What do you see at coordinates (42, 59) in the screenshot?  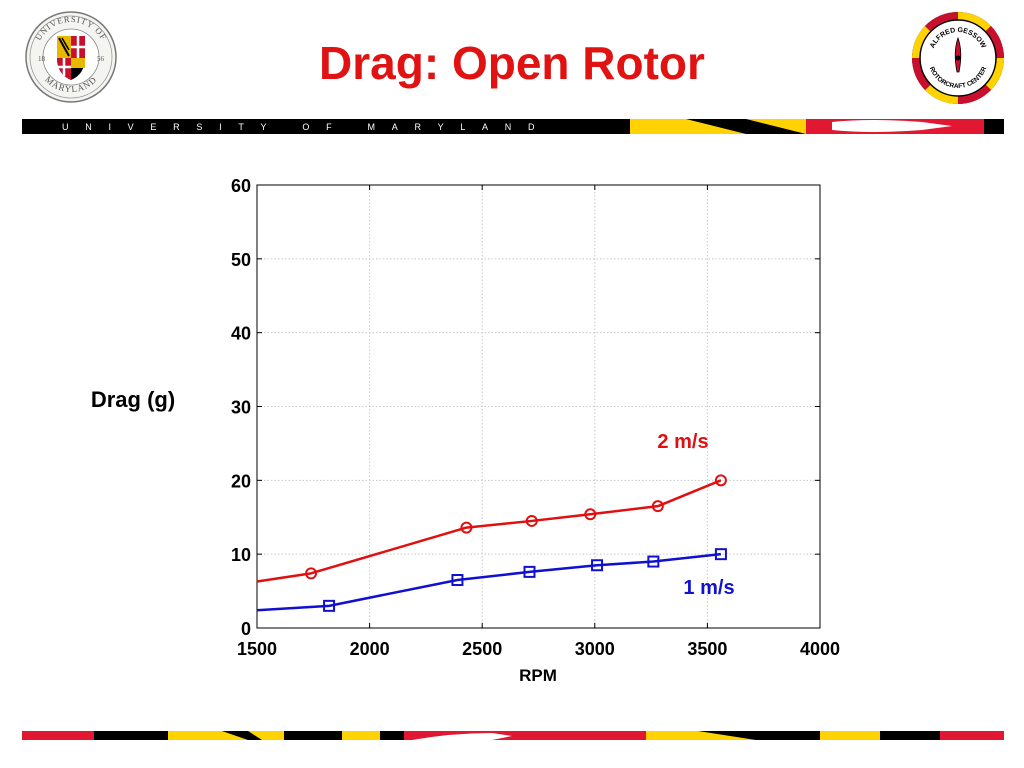 I see `seal-year-left: 18` at bounding box center [42, 59].